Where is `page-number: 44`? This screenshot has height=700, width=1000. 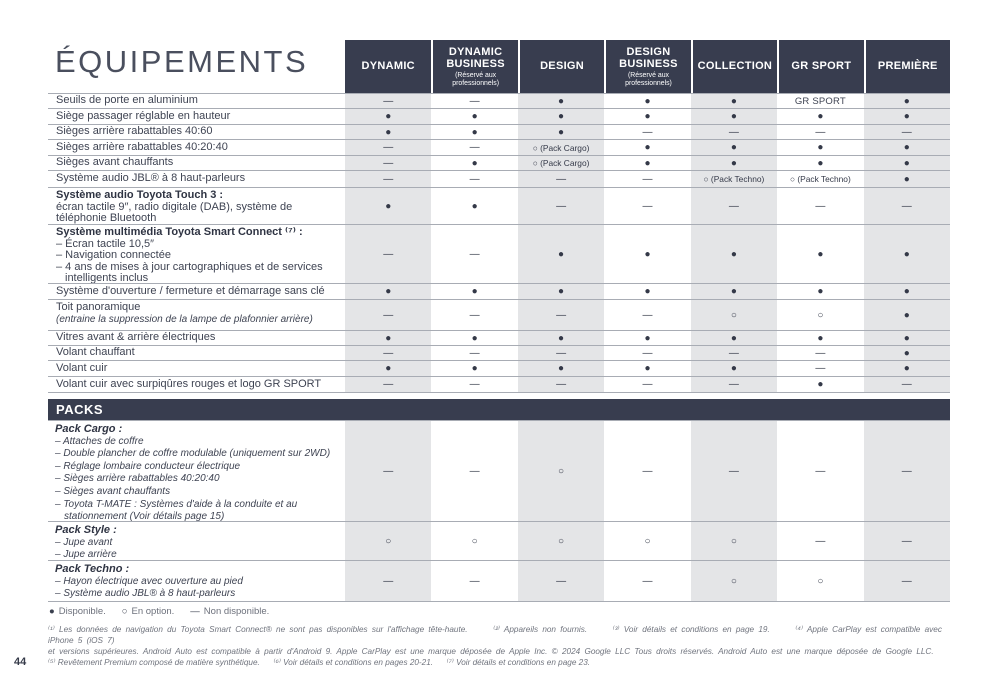 page-number: 44 is located at coordinates (20, 662).